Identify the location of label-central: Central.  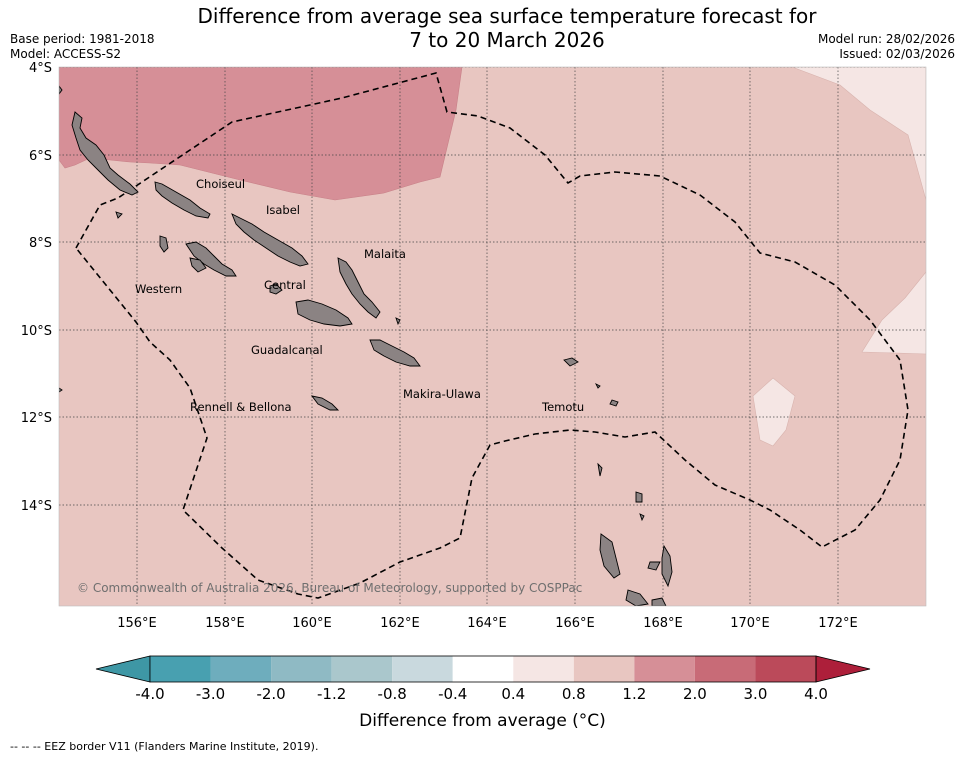
(285, 285).